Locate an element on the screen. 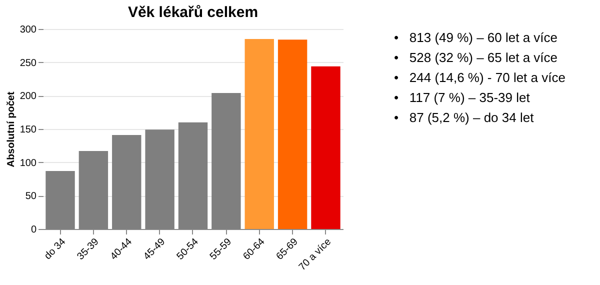 Image resolution: width=600 pixels, height=285 pixels. x-tick-label: do 34 is located at coordinates (55, 249).